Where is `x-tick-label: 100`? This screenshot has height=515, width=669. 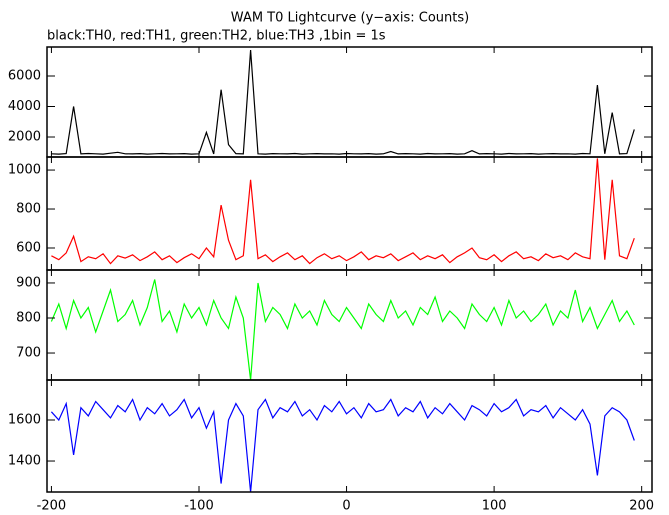 x-tick-label: 100 is located at coordinates (494, 506).